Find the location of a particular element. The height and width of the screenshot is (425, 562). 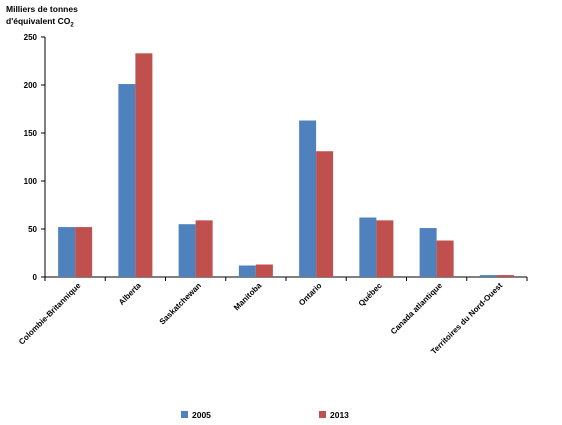

legend-swatch-2005 is located at coordinates (184, 414).